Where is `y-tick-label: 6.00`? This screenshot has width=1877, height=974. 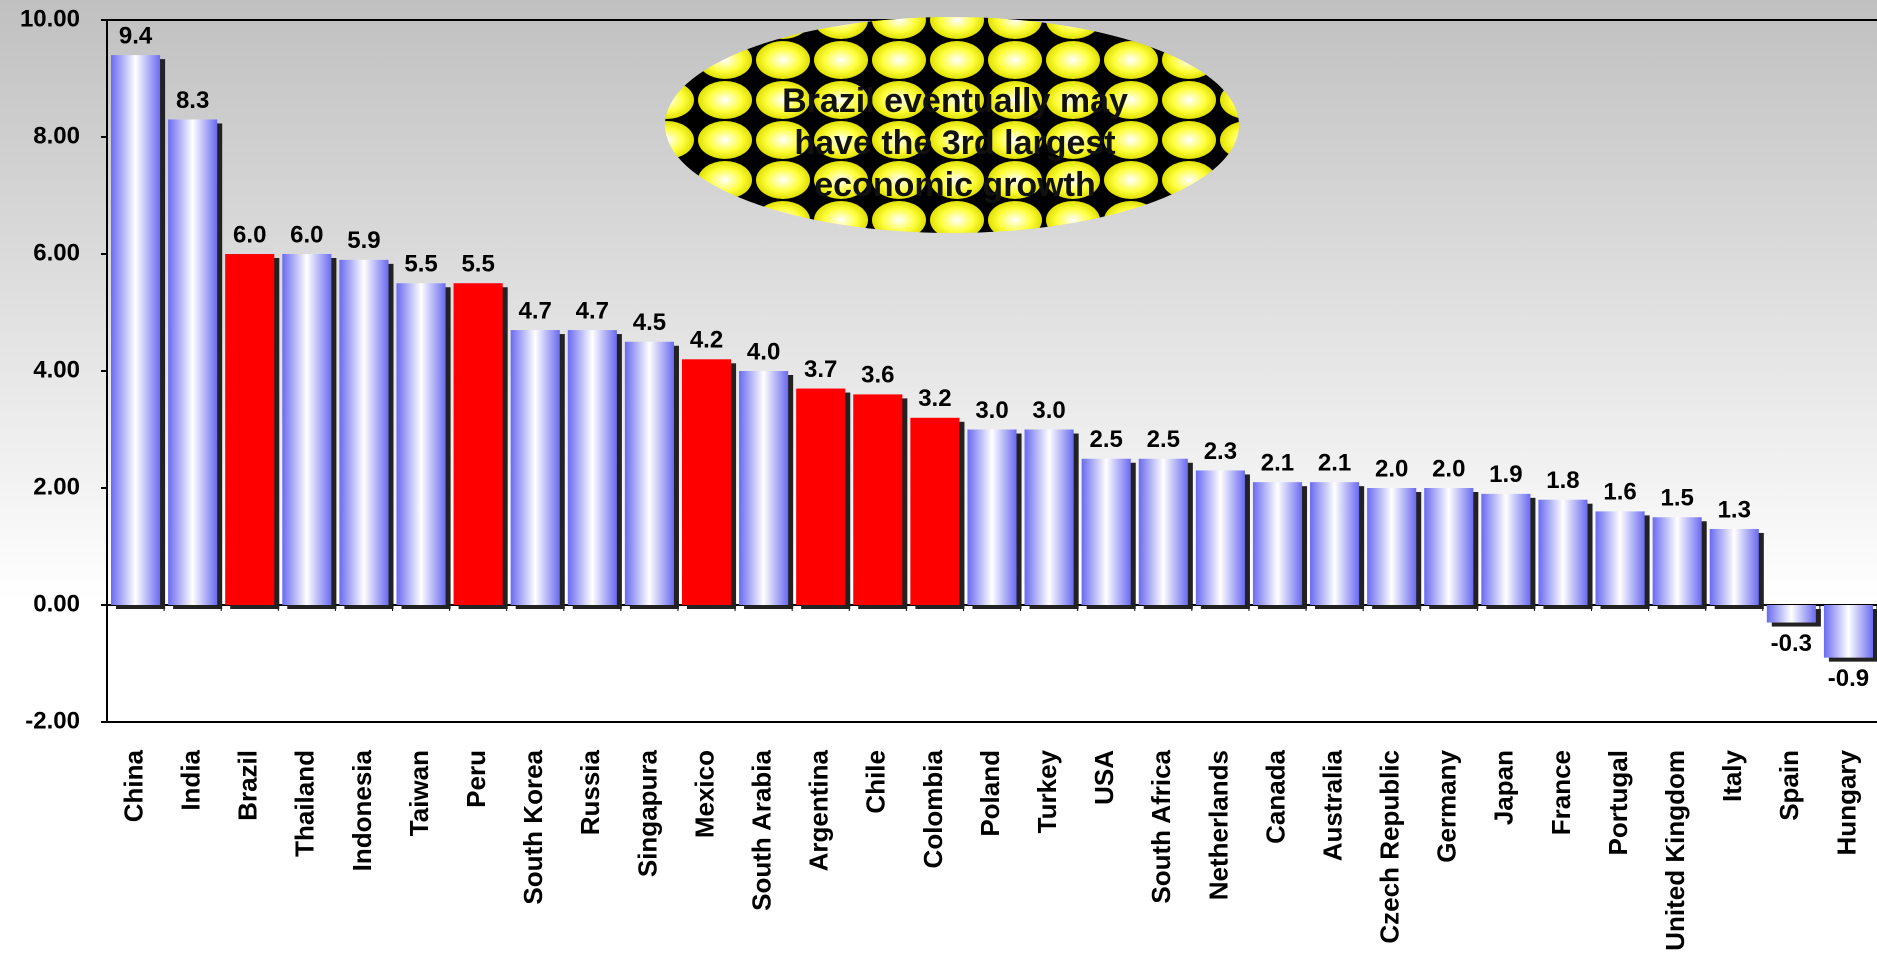 y-tick-label: 6.00 is located at coordinates (56, 252).